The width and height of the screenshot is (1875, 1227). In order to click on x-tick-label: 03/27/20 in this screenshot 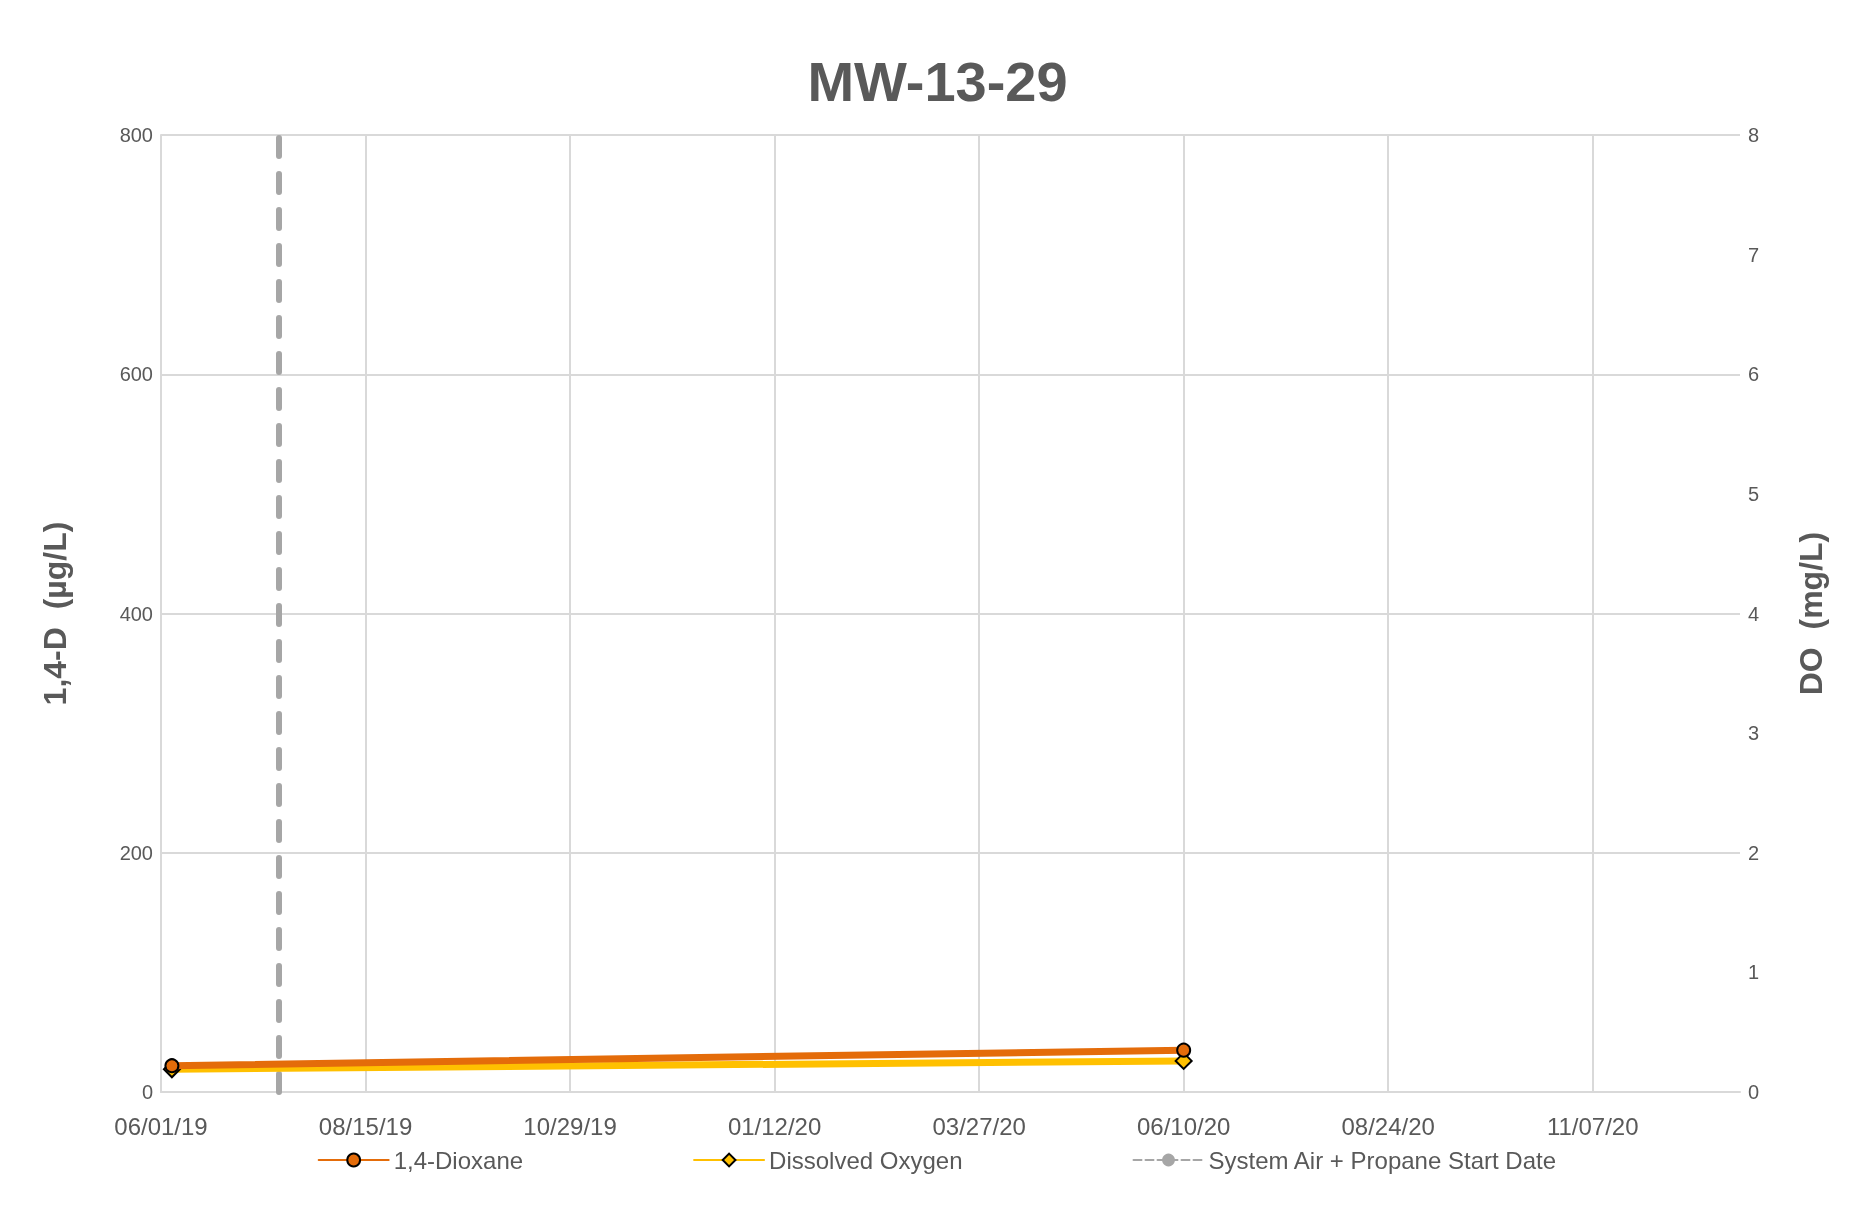, I will do `click(979, 1126)`.